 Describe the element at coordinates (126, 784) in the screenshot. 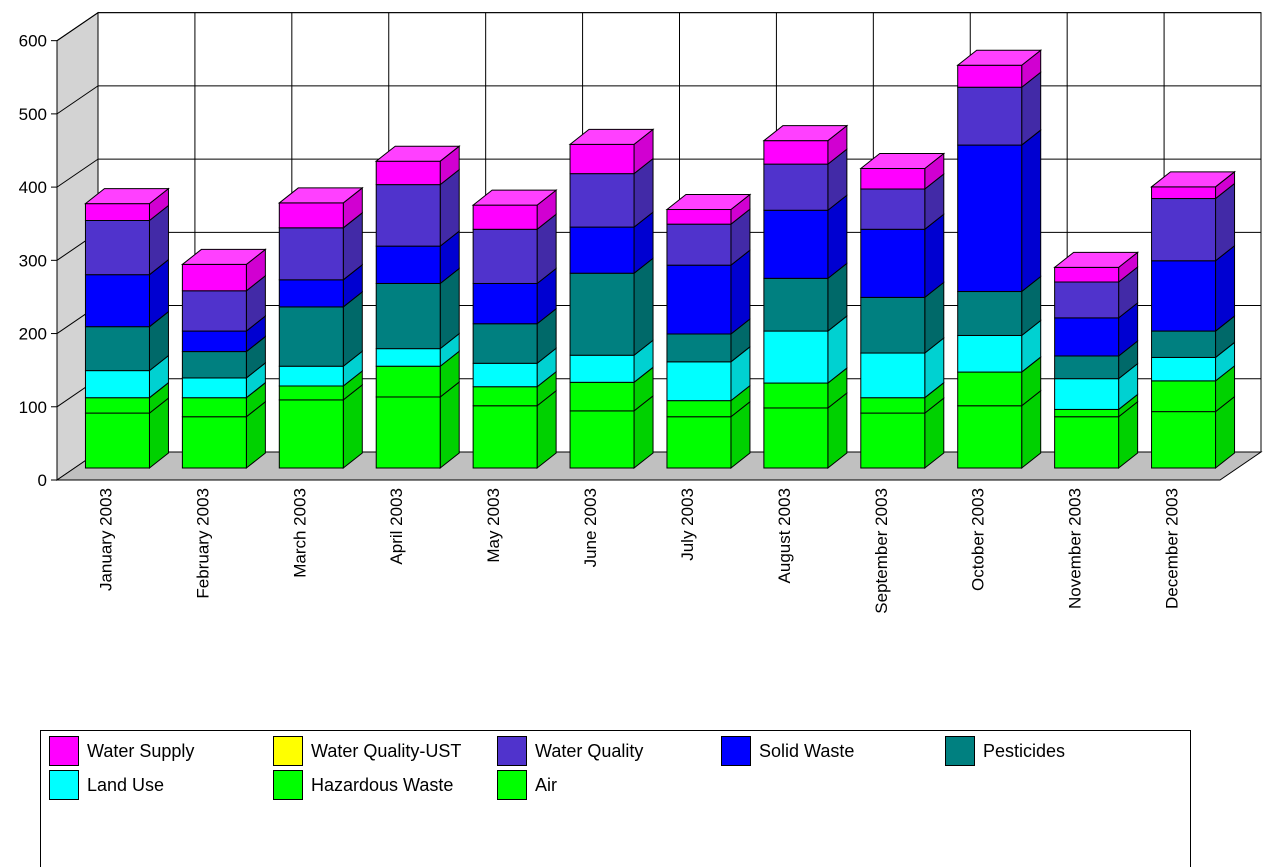

I see `legend-label: Land Use` at that location.